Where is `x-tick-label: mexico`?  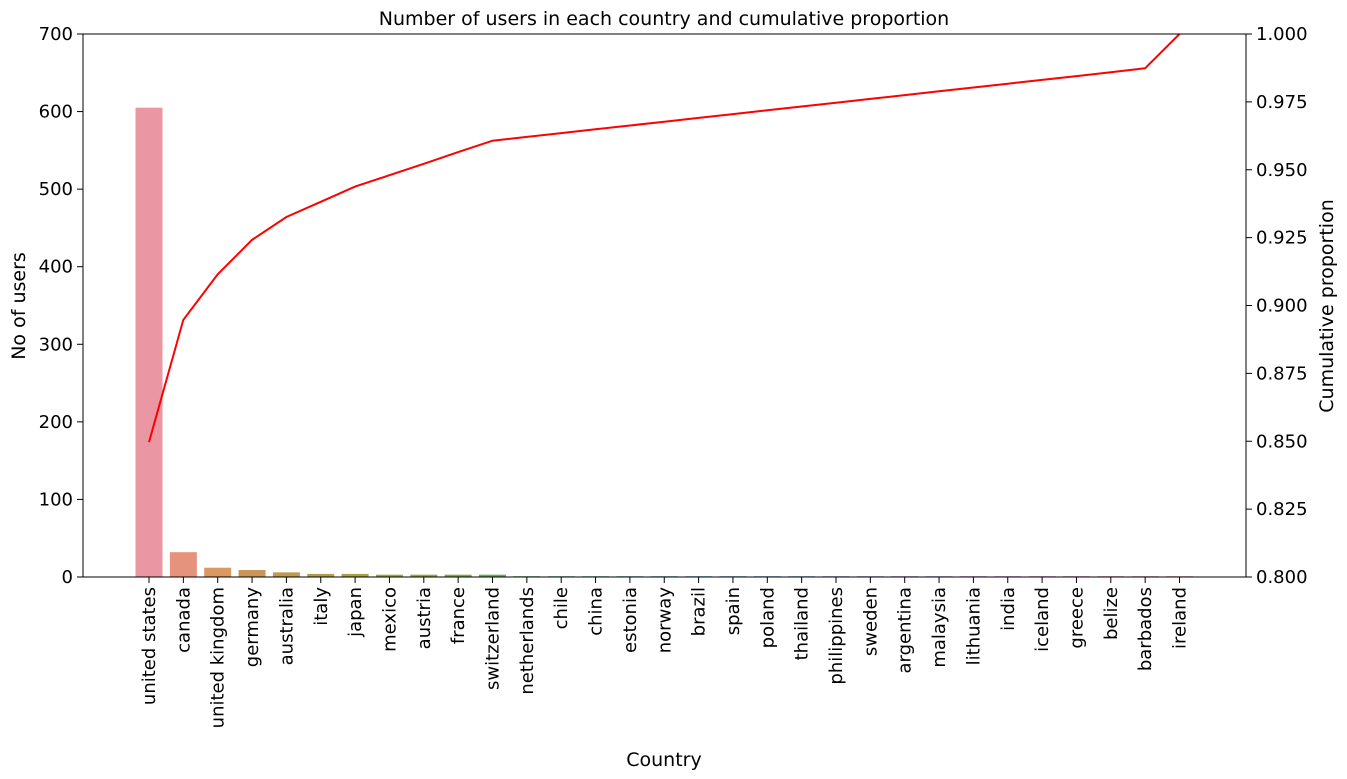 x-tick-label: mexico is located at coordinates (389, 619).